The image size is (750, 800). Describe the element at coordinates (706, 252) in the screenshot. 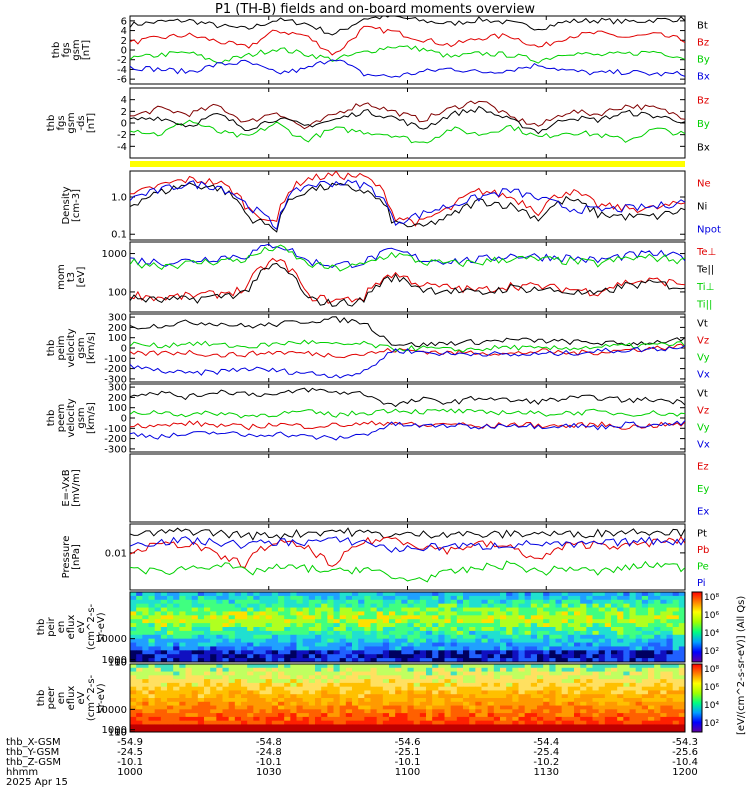

I see `legend-Te⊥: Te⊥` at that location.